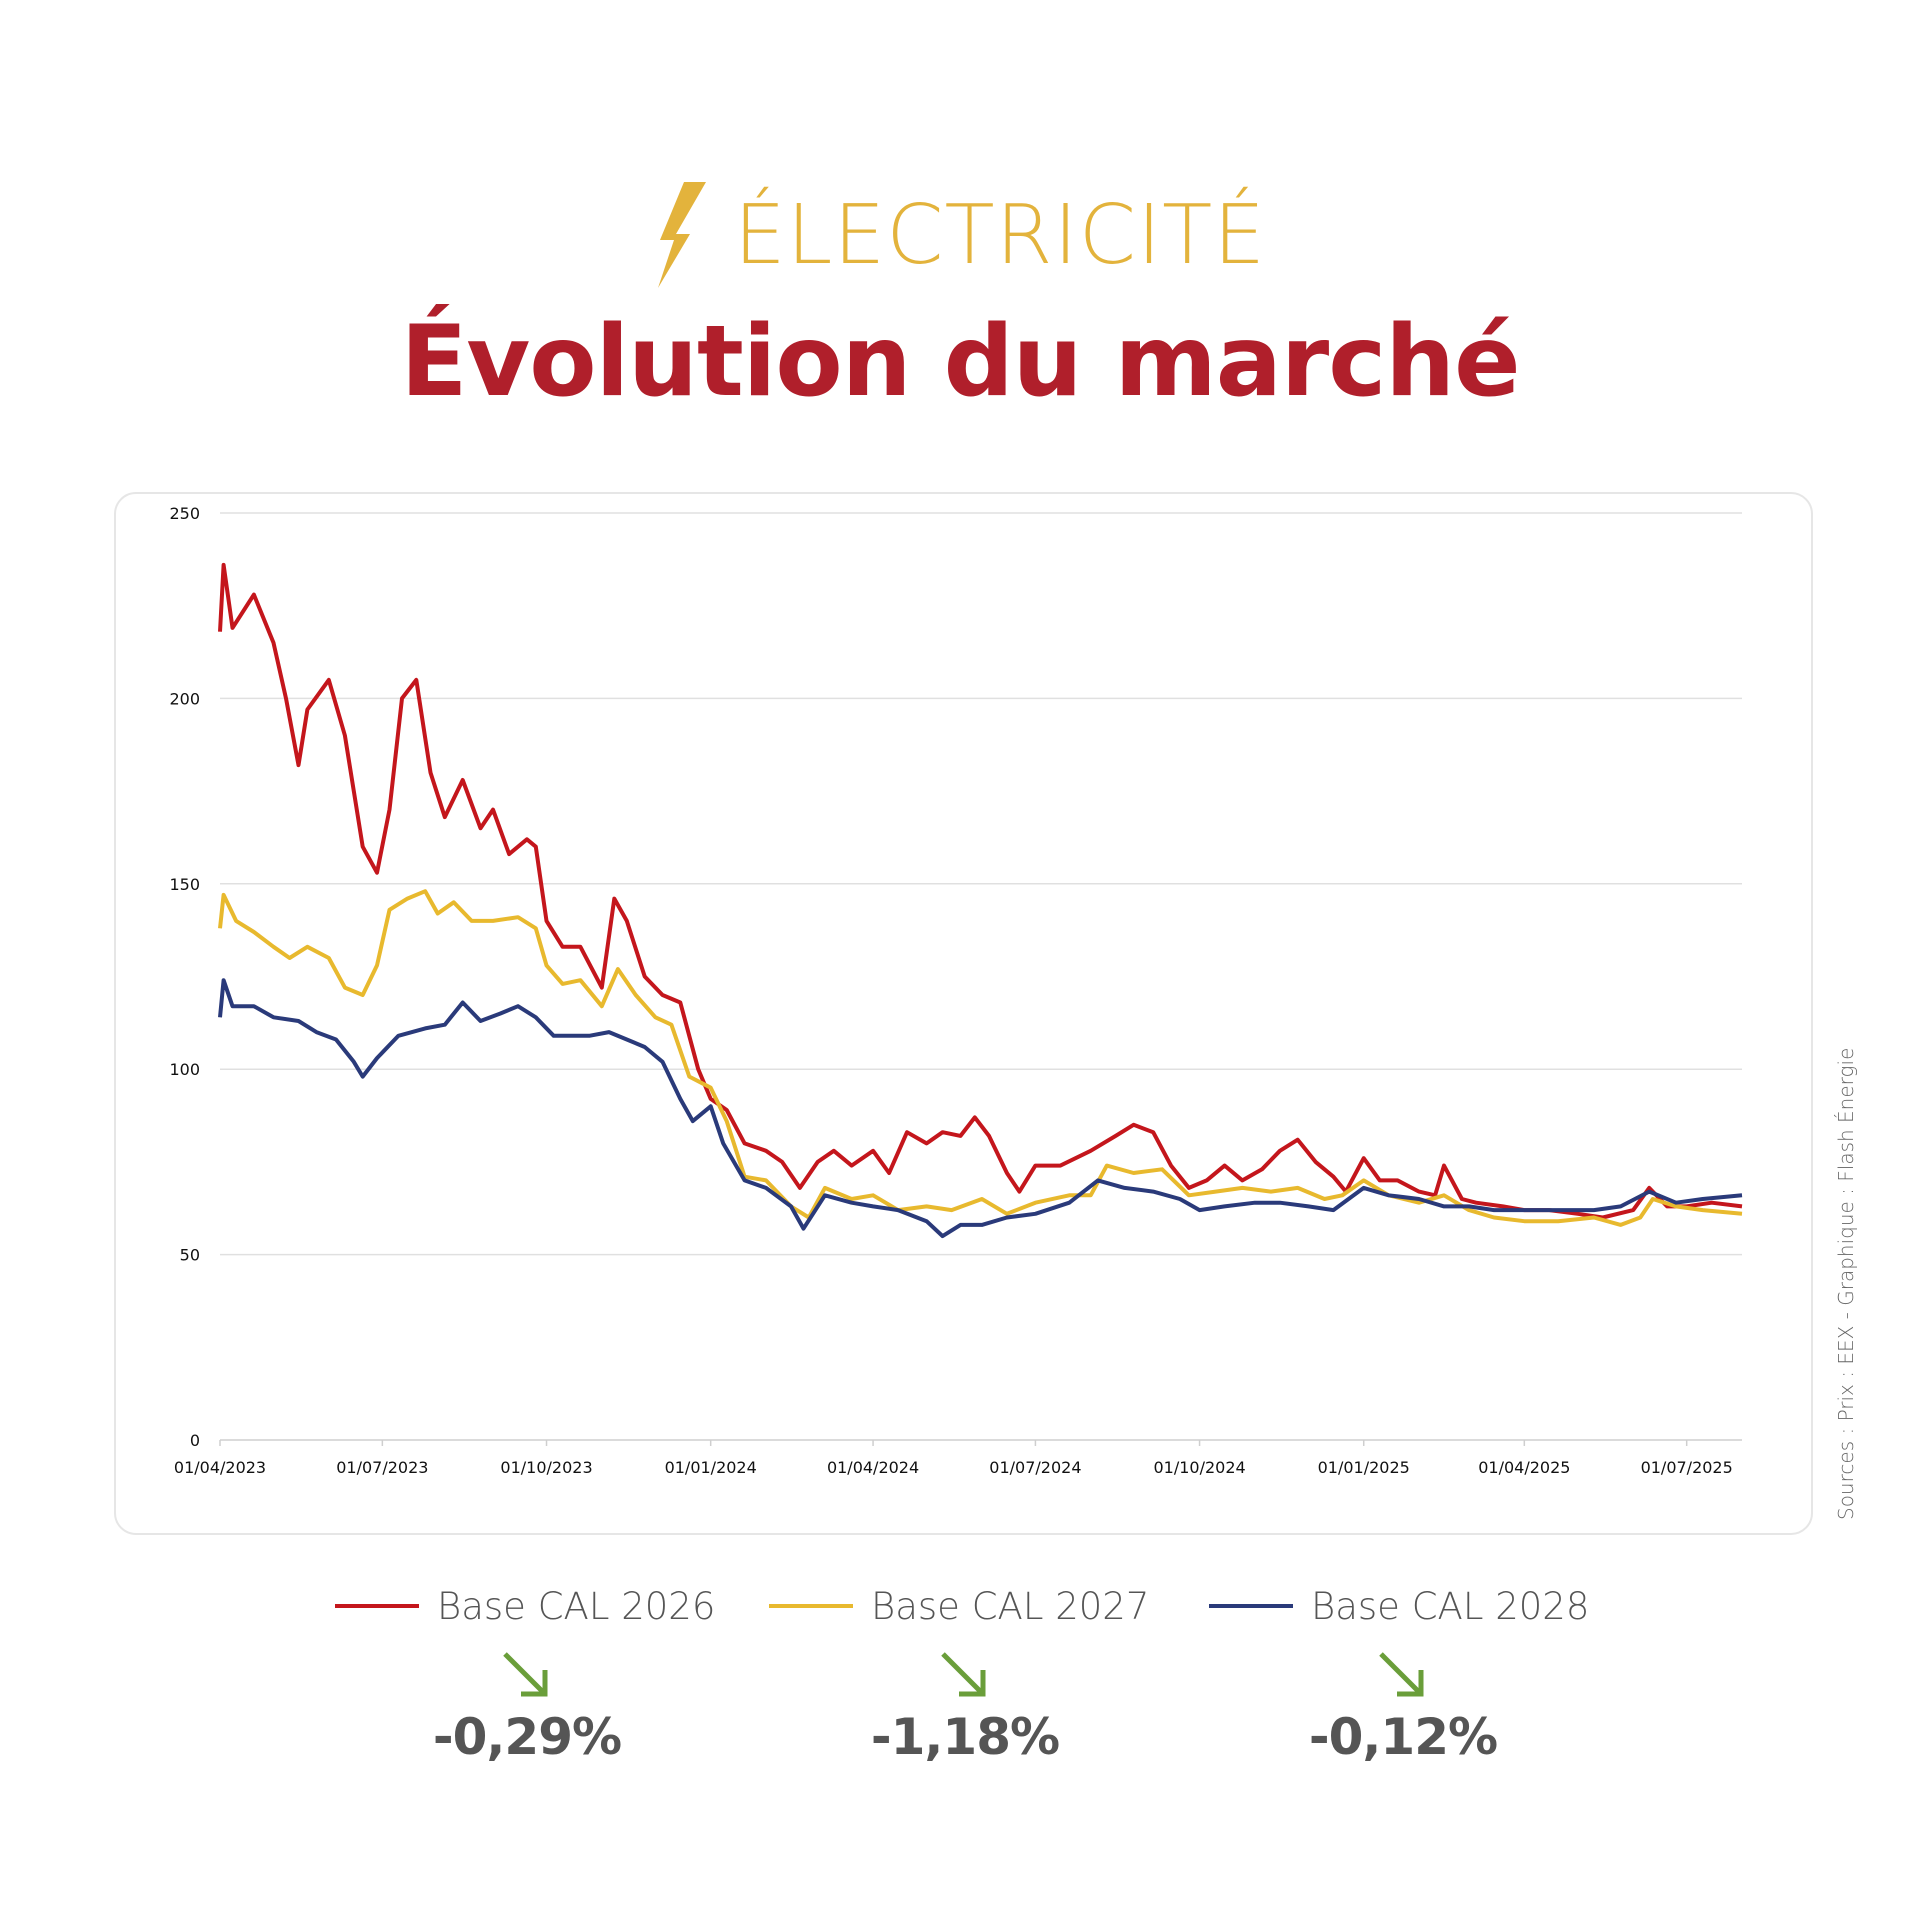 This screenshot has width=1920, height=1920. Describe the element at coordinates (711, 1467) in the screenshot. I see `x-tick-label: 01/01/2024` at that location.